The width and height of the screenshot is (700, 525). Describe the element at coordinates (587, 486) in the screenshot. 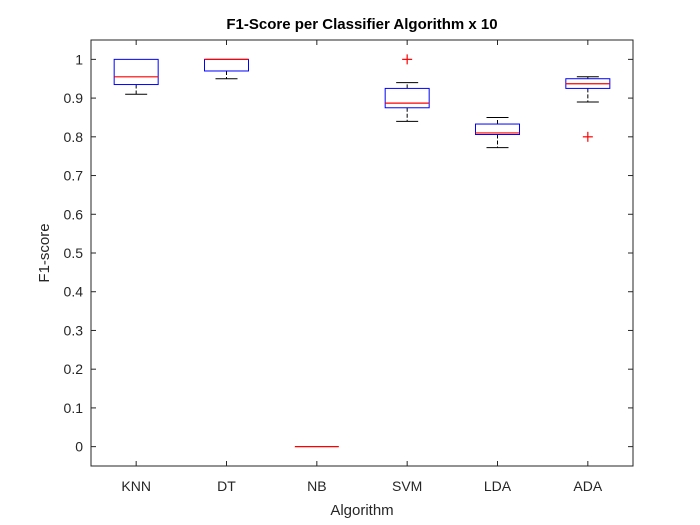

I see `x-tick-label: ADA` at that location.